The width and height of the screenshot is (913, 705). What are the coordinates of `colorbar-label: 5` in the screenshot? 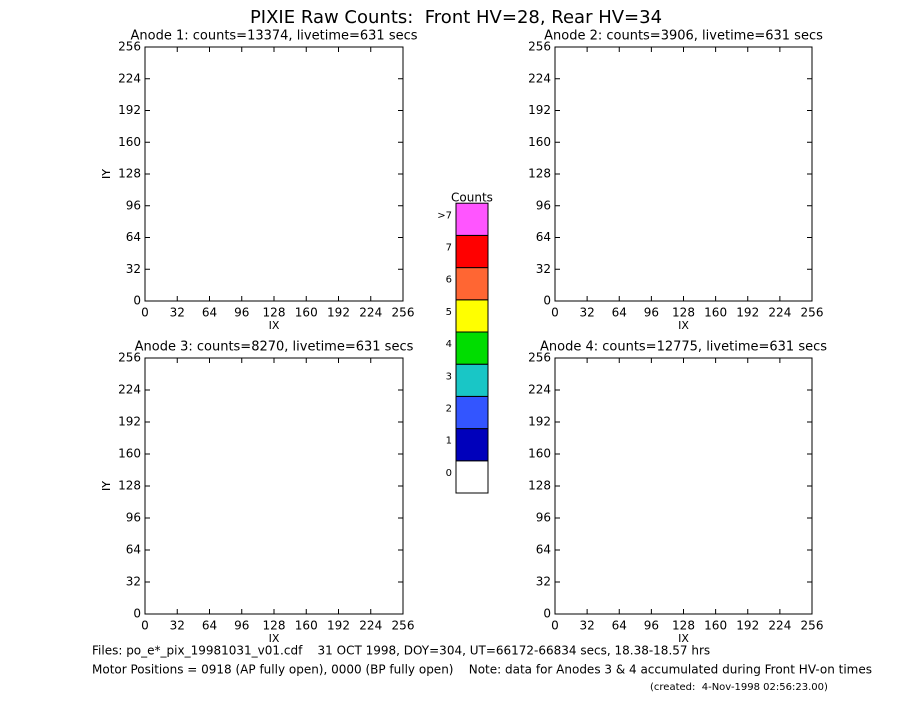 It's located at (449, 312).